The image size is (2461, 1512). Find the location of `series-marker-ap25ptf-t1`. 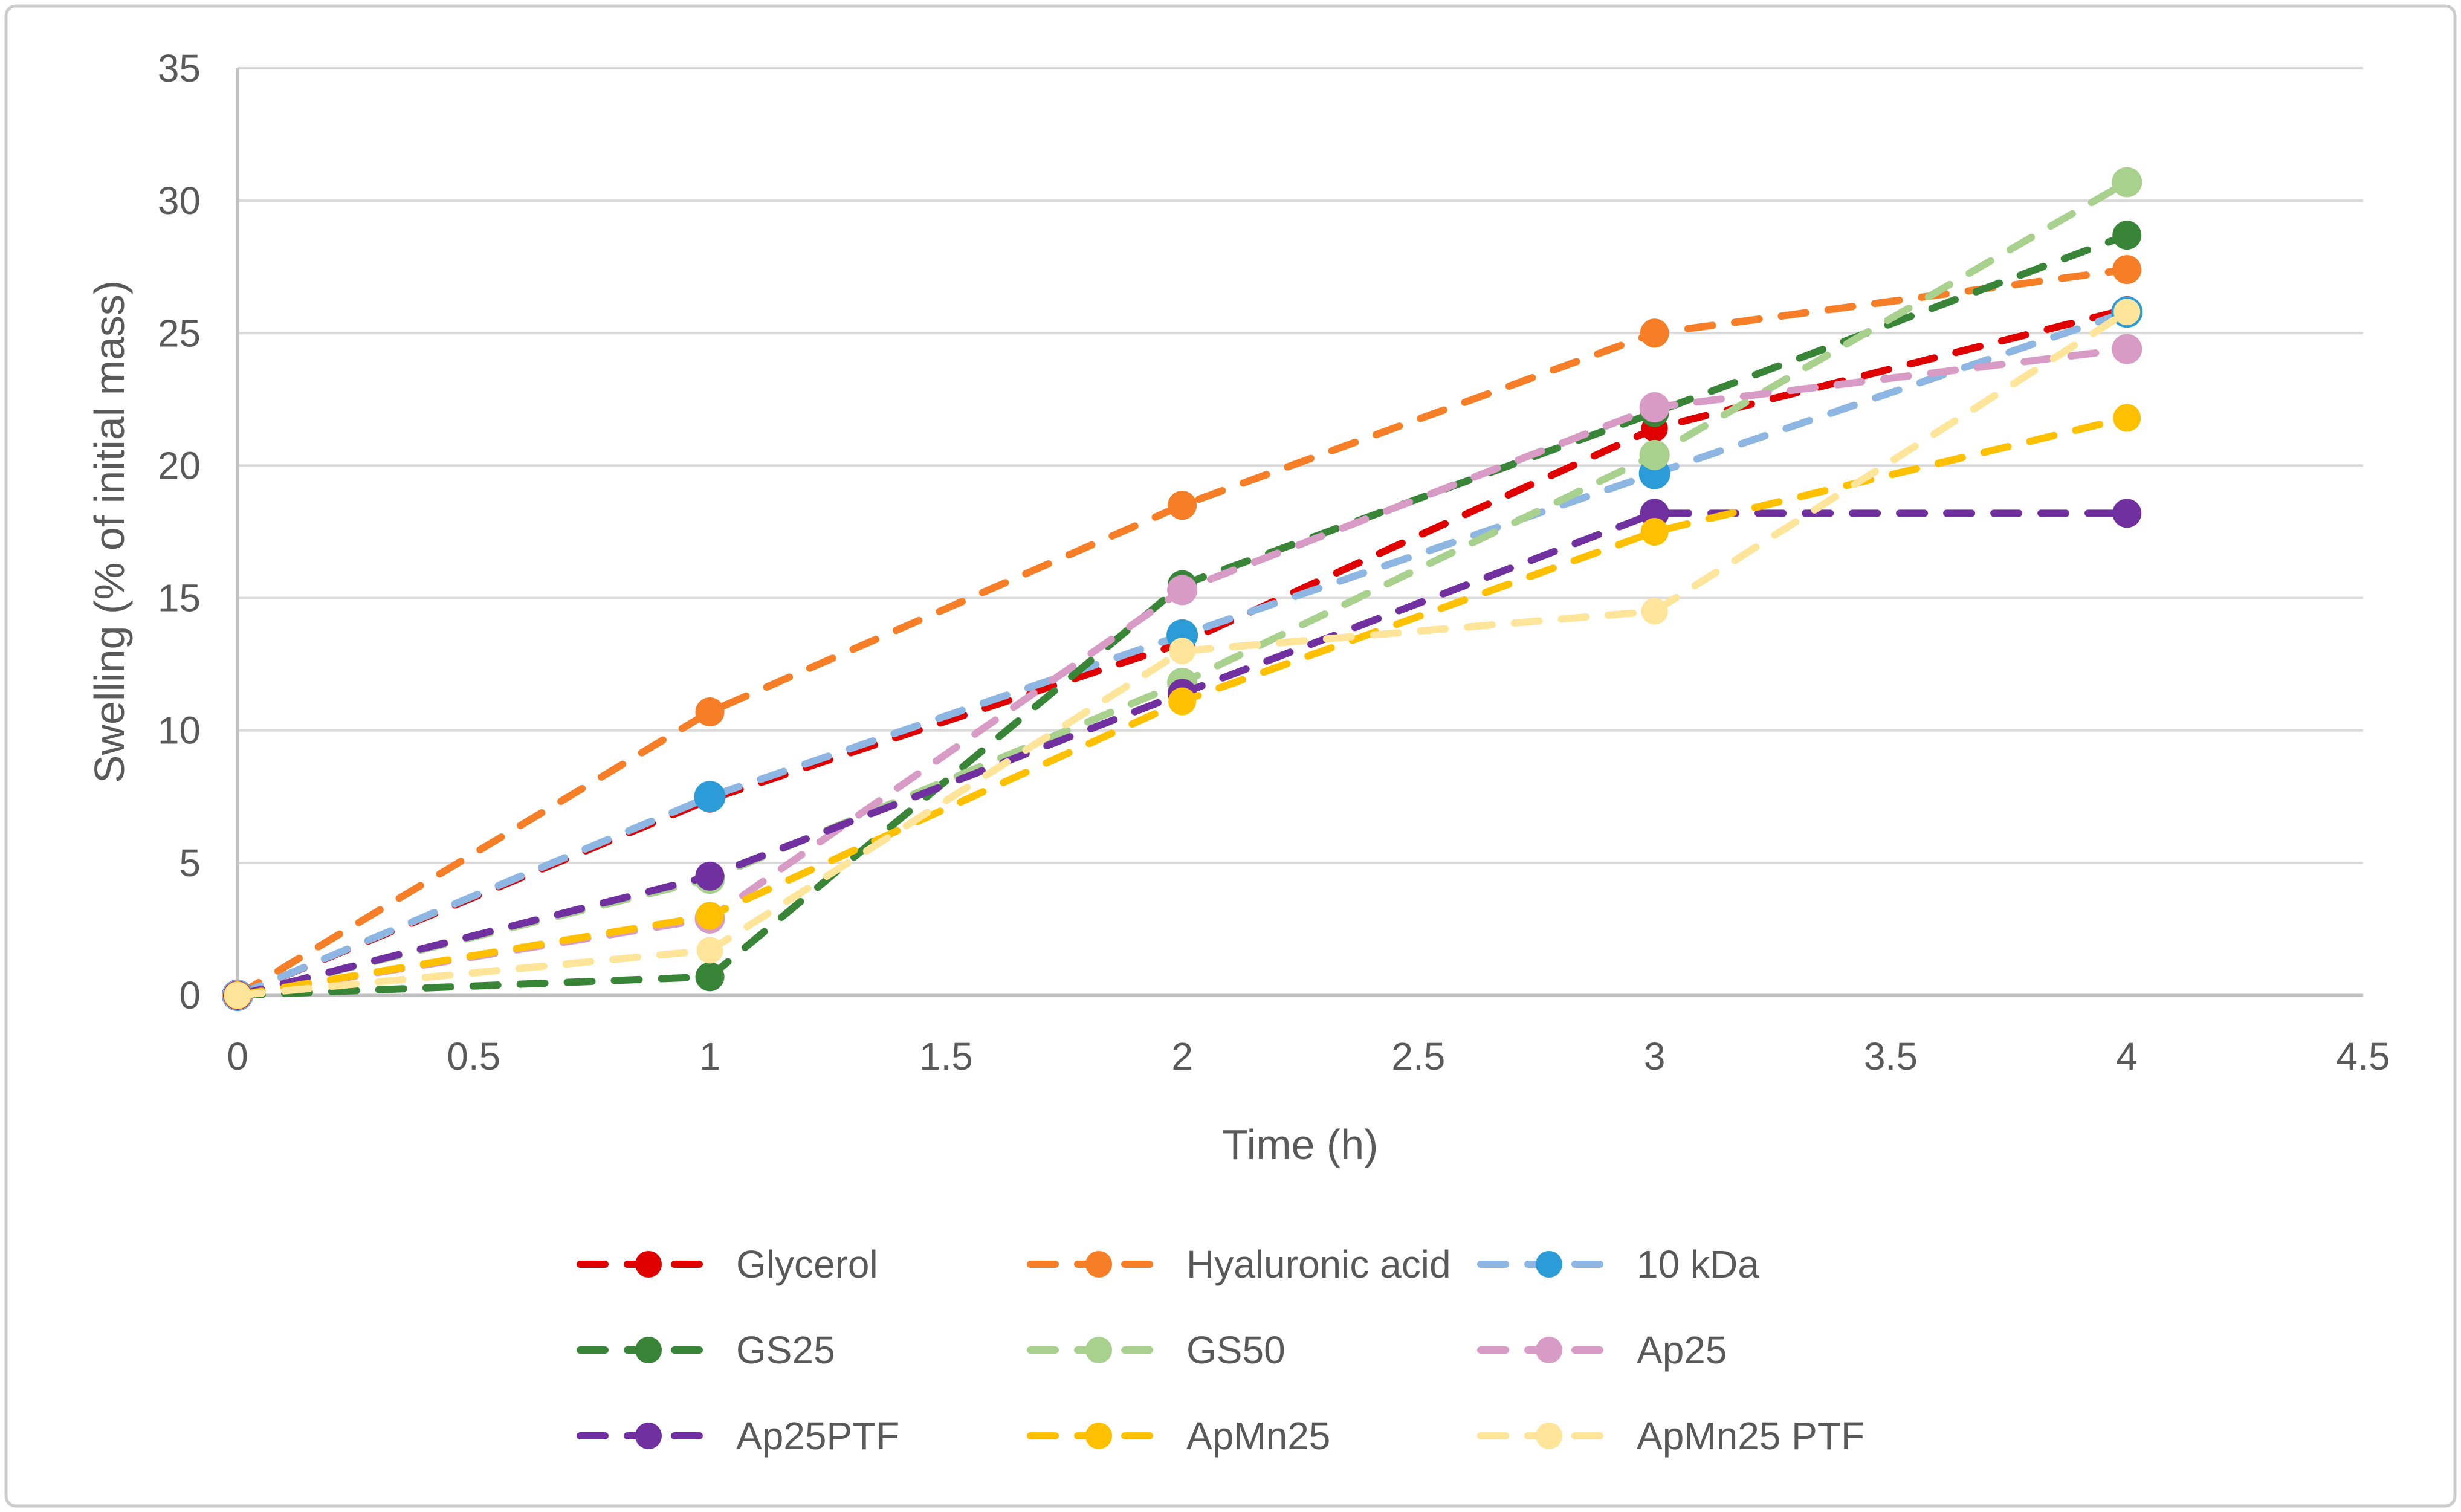

series-marker-ap25ptf-t1 is located at coordinates (710, 876).